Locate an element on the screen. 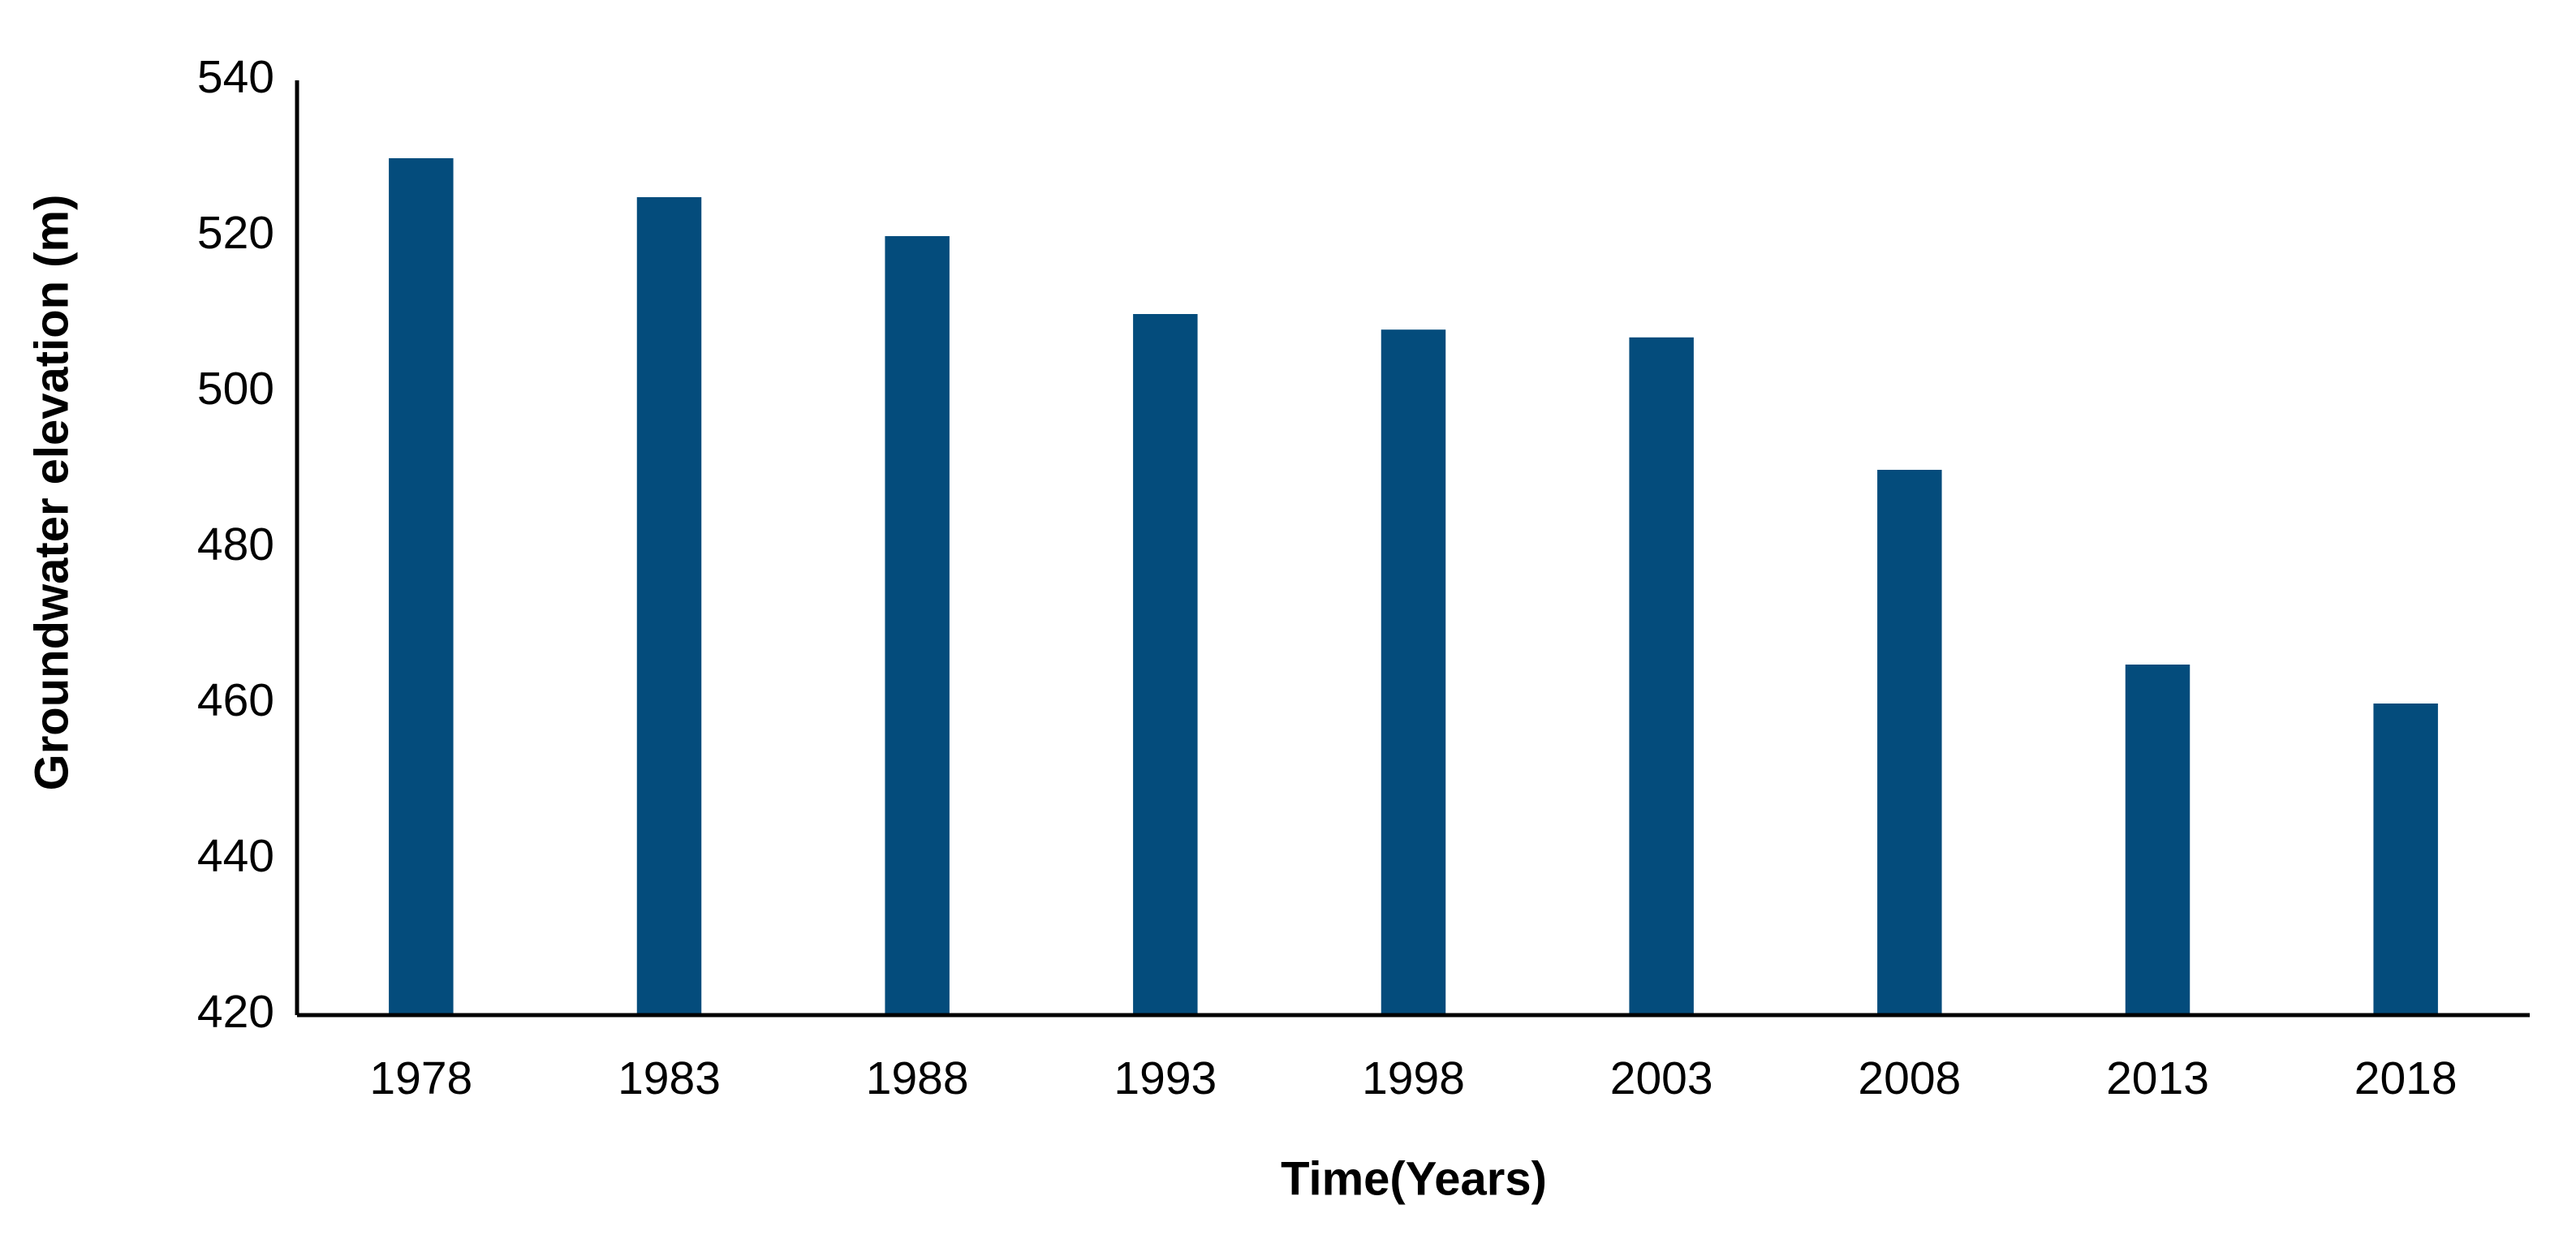  x-tick-label: 1988 is located at coordinates (918, 1078).